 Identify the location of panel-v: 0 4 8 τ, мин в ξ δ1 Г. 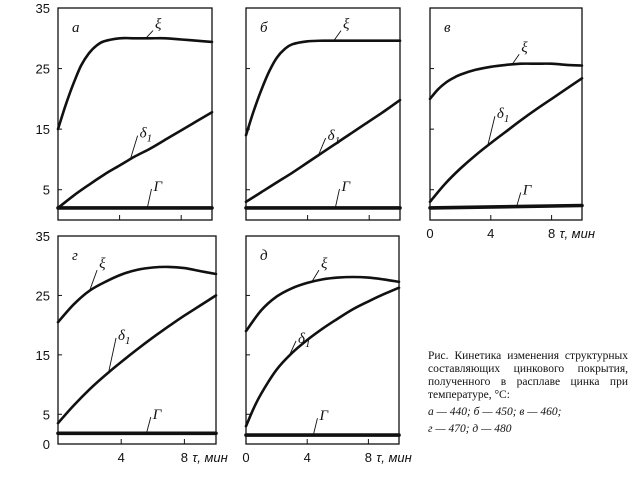
(510, 124).